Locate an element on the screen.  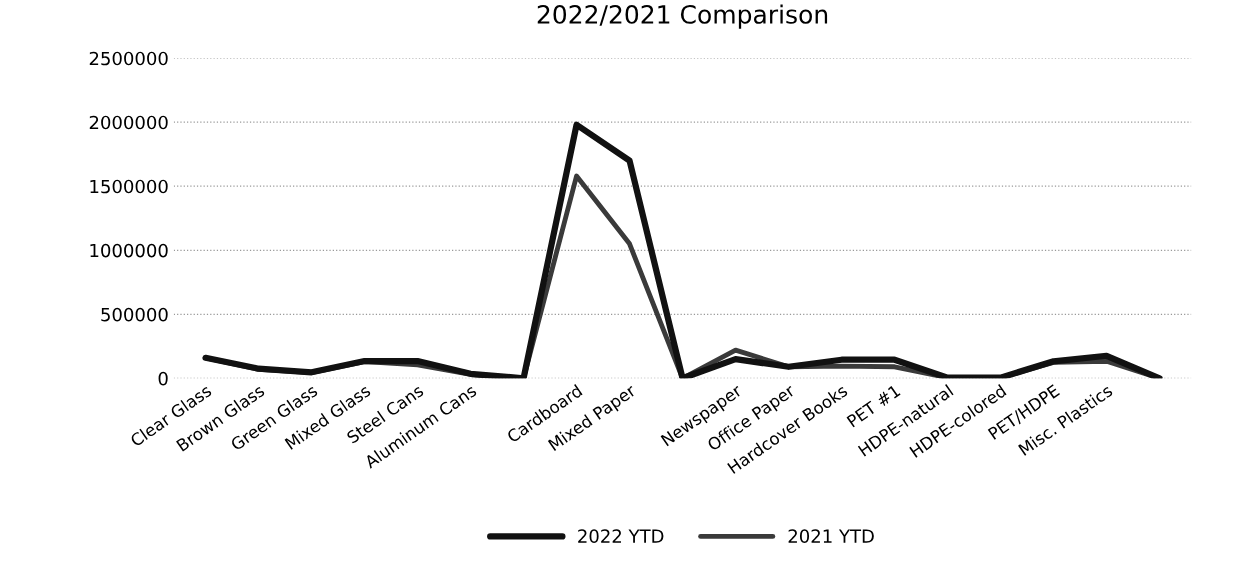
y-tick-label: 1500000 is located at coordinates (129, 186).